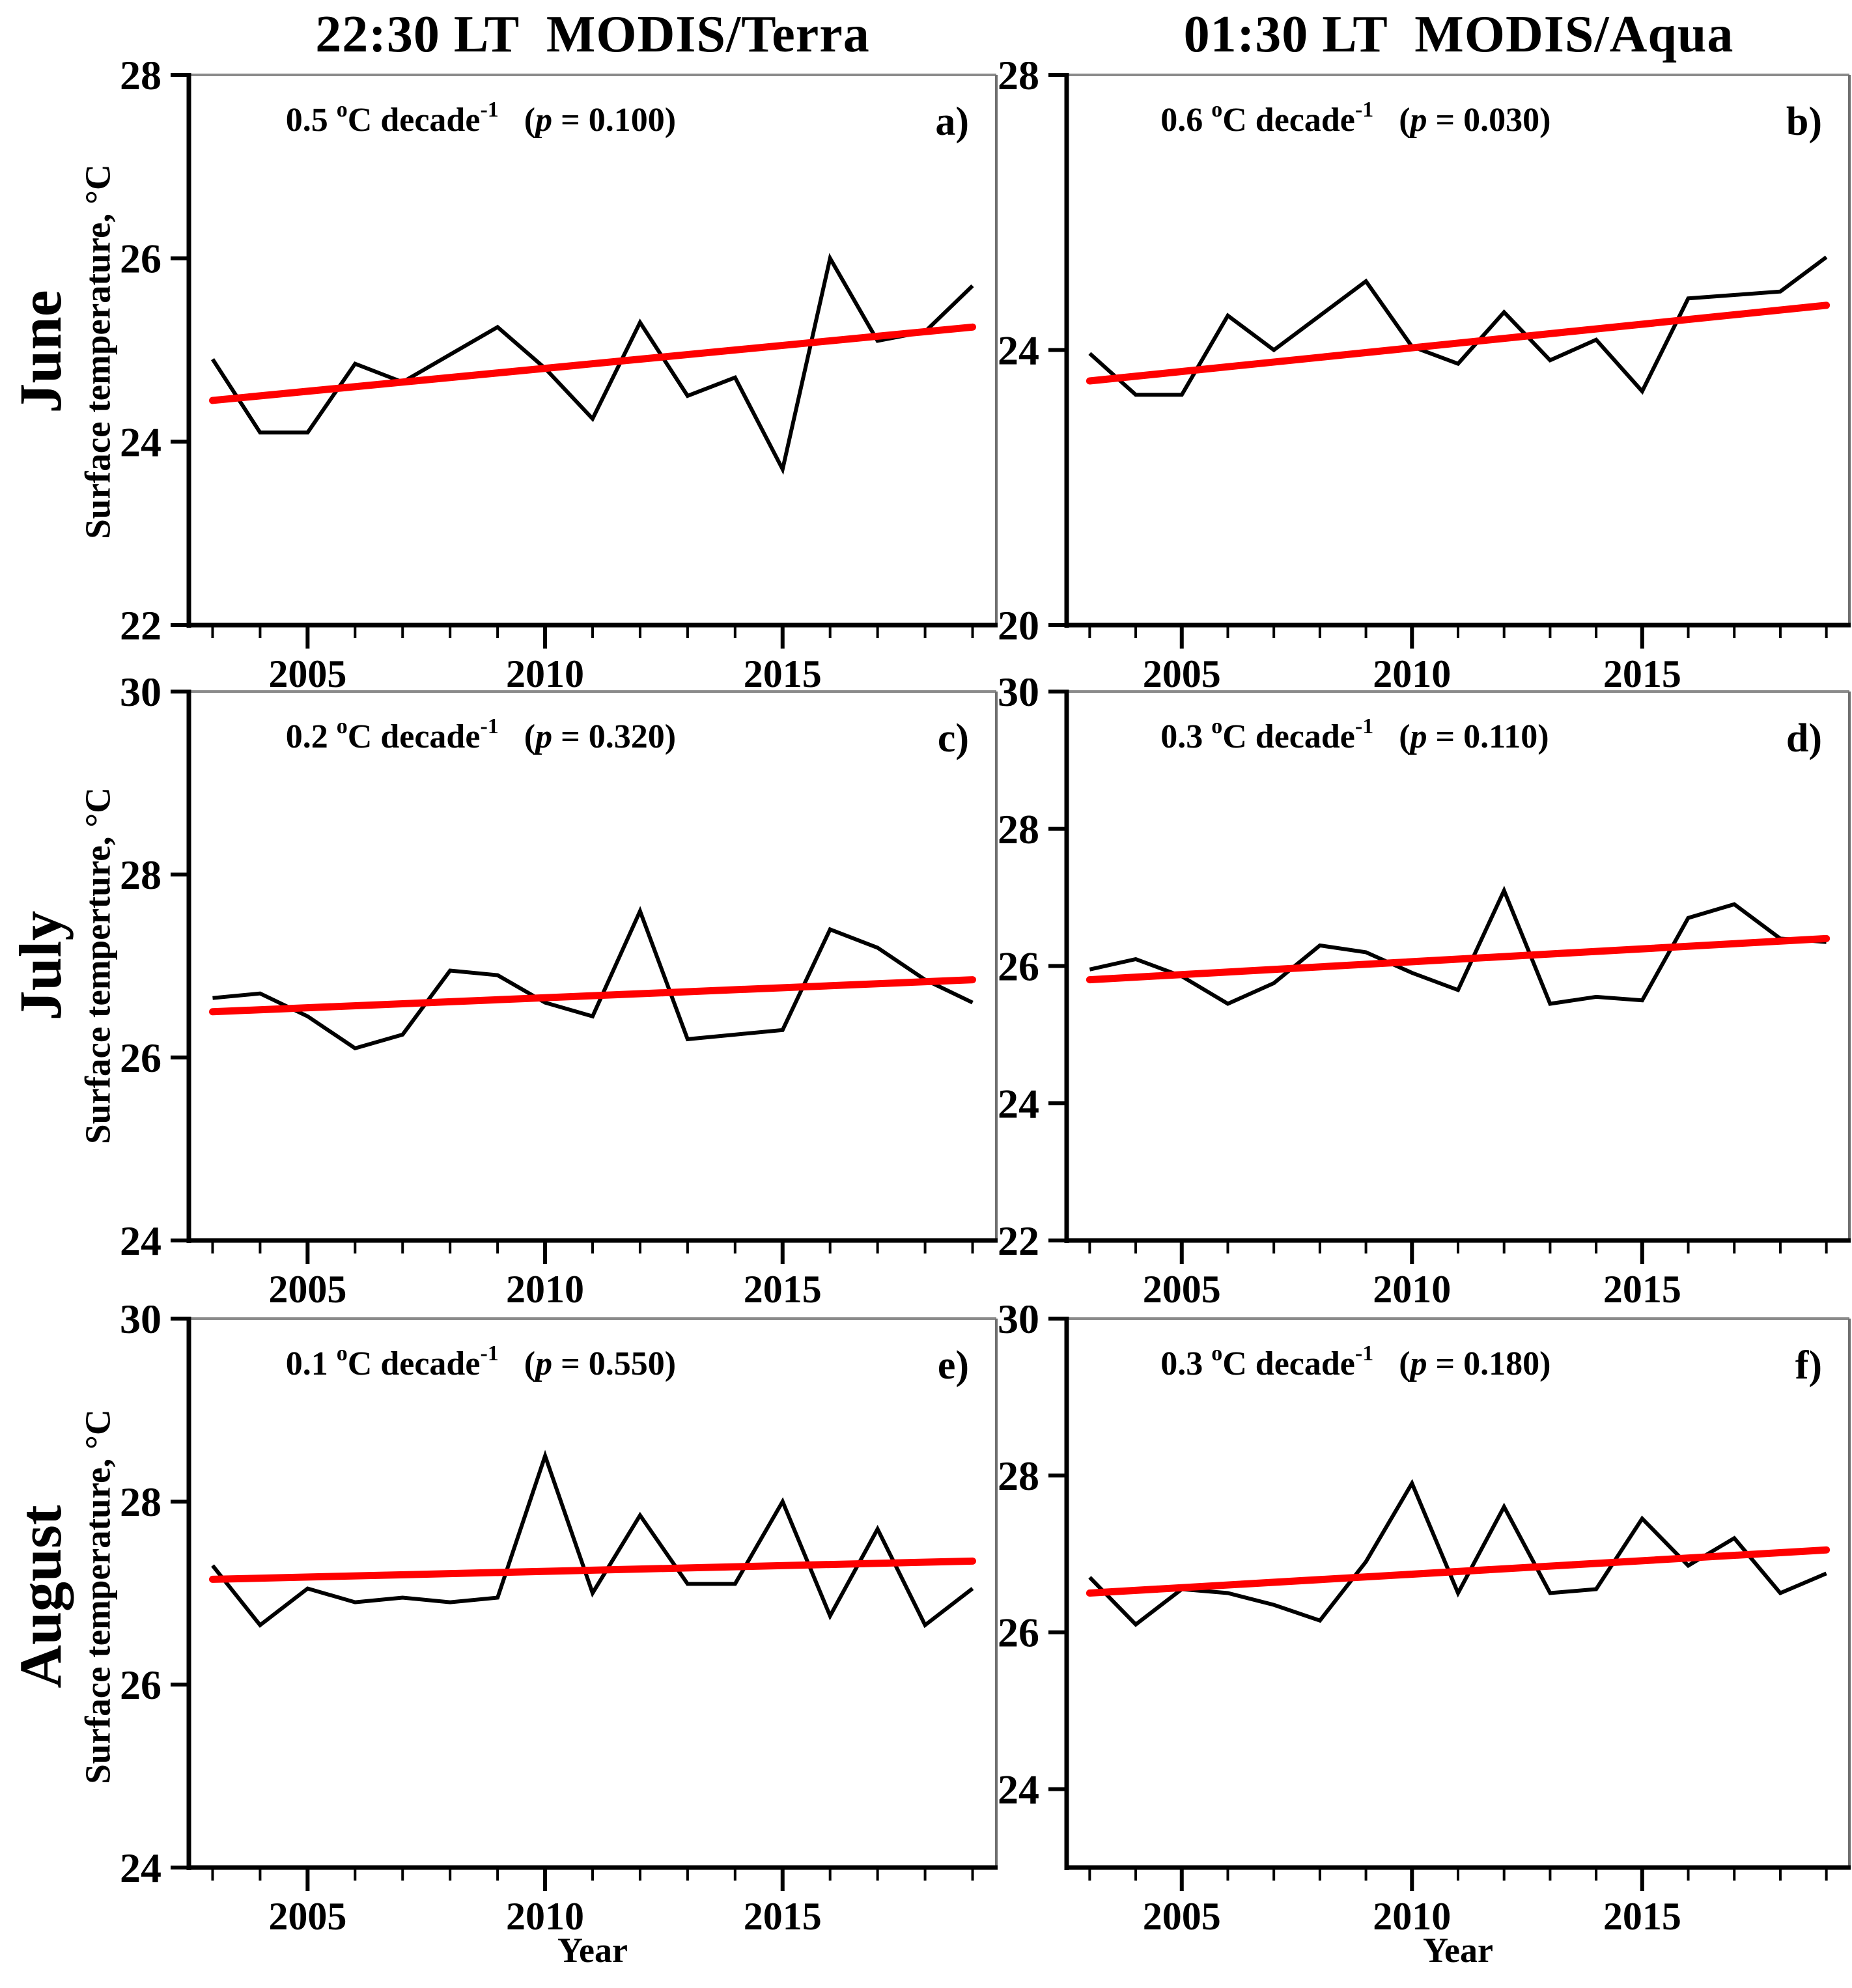  What do you see at coordinates (954, 1366) in the screenshot?
I see `svg-text: e)` at bounding box center [954, 1366].